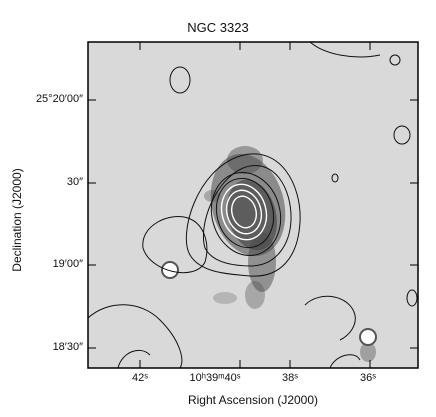 This screenshot has width=436, height=417. What do you see at coordinates (140, 378) in the screenshot?
I see `x-tick-label: 42ˢ` at bounding box center [140, 378].